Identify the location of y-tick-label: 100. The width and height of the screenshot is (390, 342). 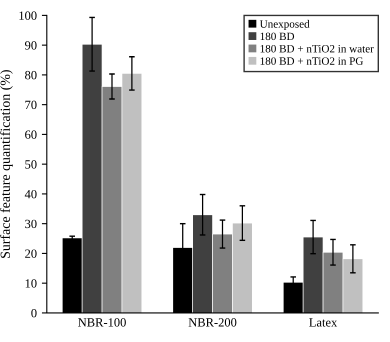
(28, 15).